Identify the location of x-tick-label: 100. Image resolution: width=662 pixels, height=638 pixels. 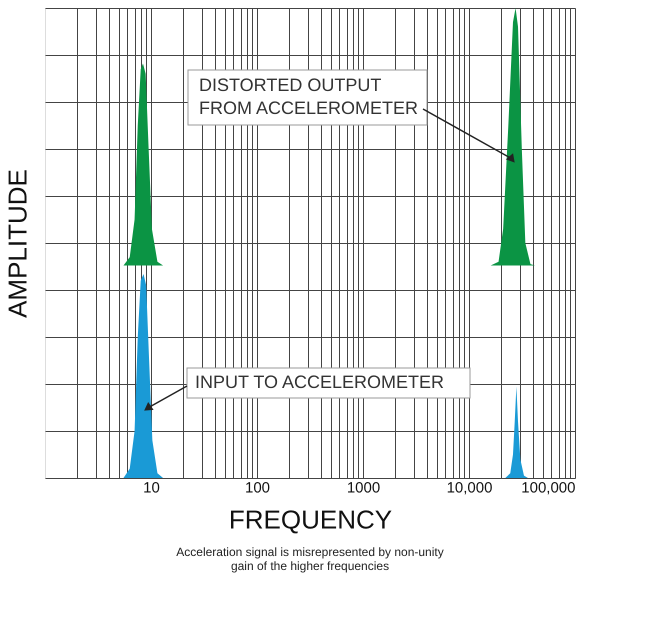
(257, 488).